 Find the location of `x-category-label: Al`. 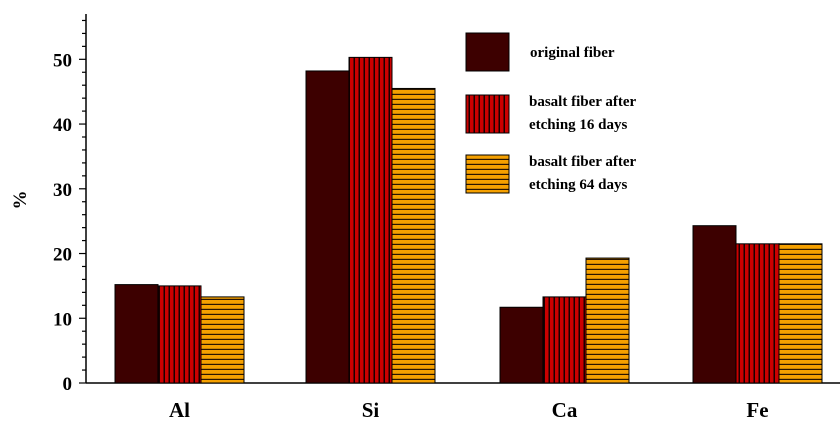

x-category-label: Al is located at coordinates (179, 410).